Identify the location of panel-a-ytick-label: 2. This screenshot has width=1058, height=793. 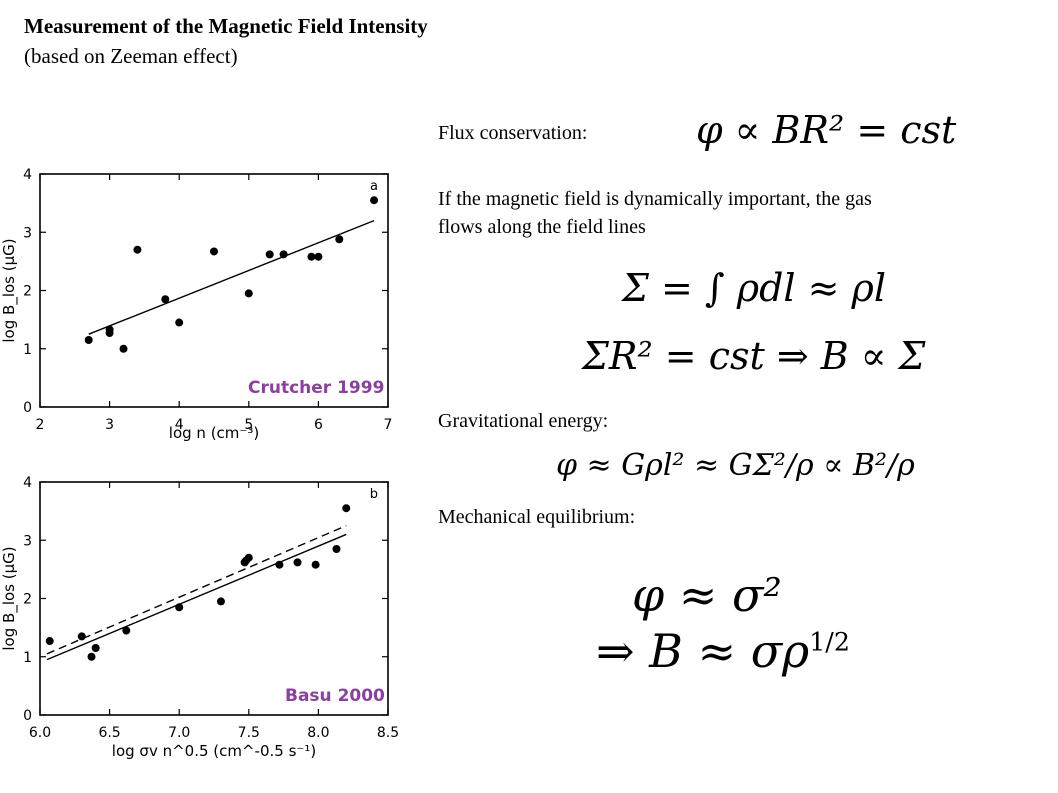
(27, 292).